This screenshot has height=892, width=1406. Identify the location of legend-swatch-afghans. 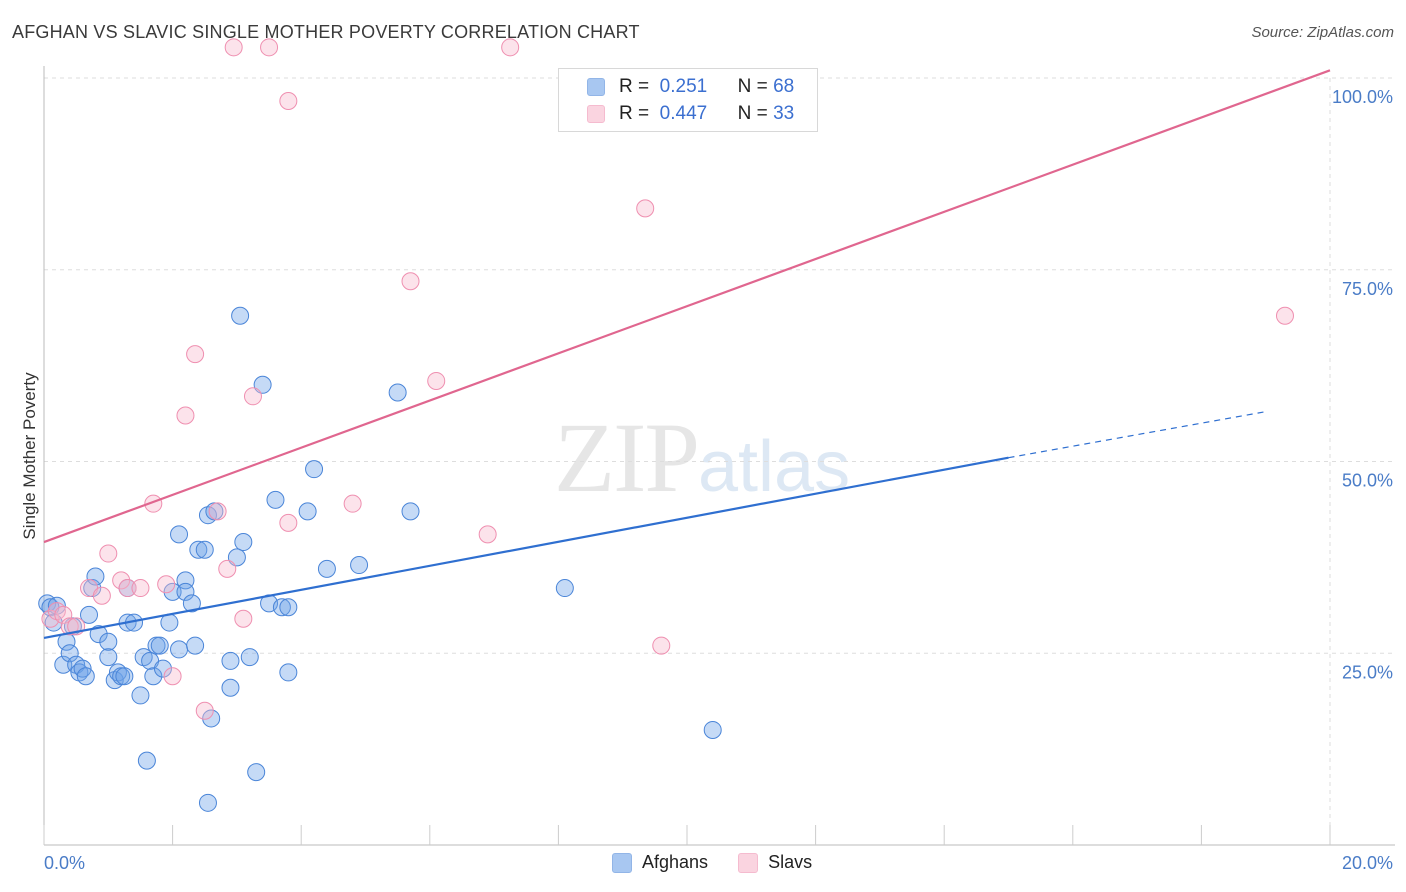
(622, 862).